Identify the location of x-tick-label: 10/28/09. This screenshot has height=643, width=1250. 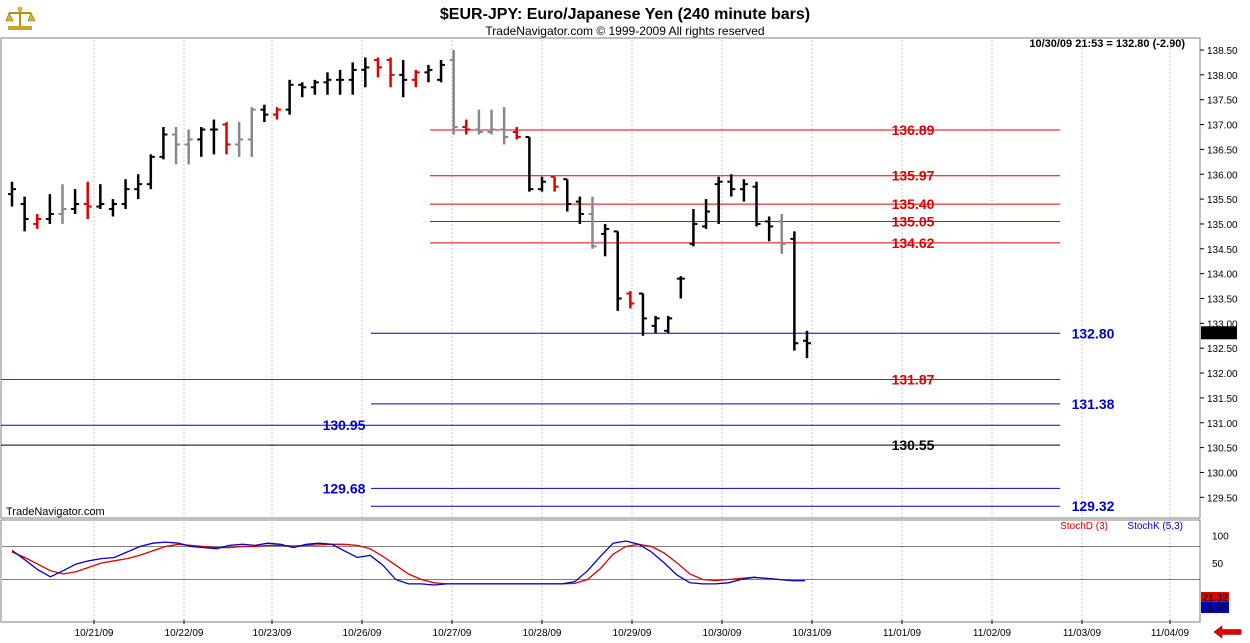
(542, 633).